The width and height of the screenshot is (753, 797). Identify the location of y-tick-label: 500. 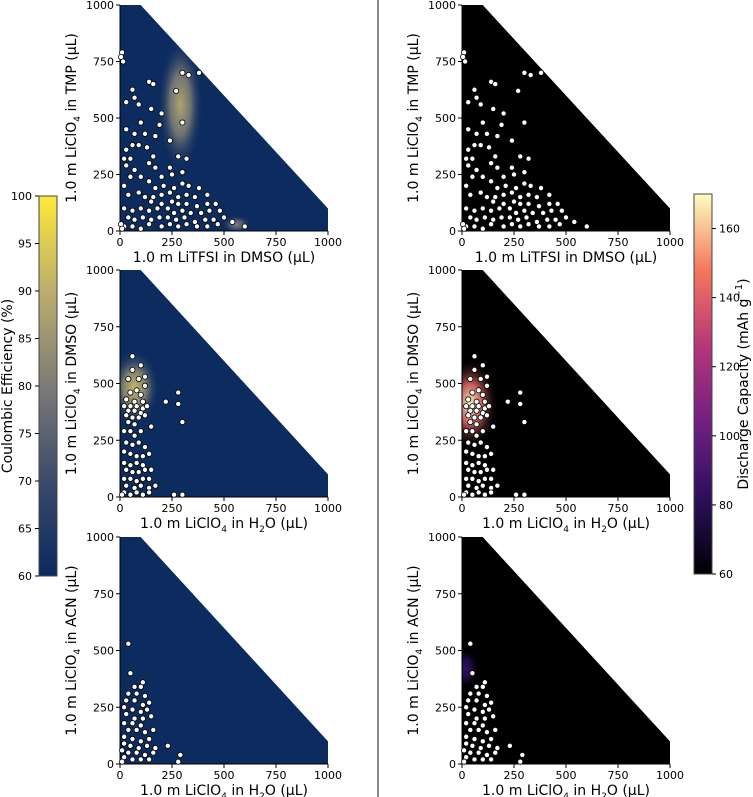
(103, 651).